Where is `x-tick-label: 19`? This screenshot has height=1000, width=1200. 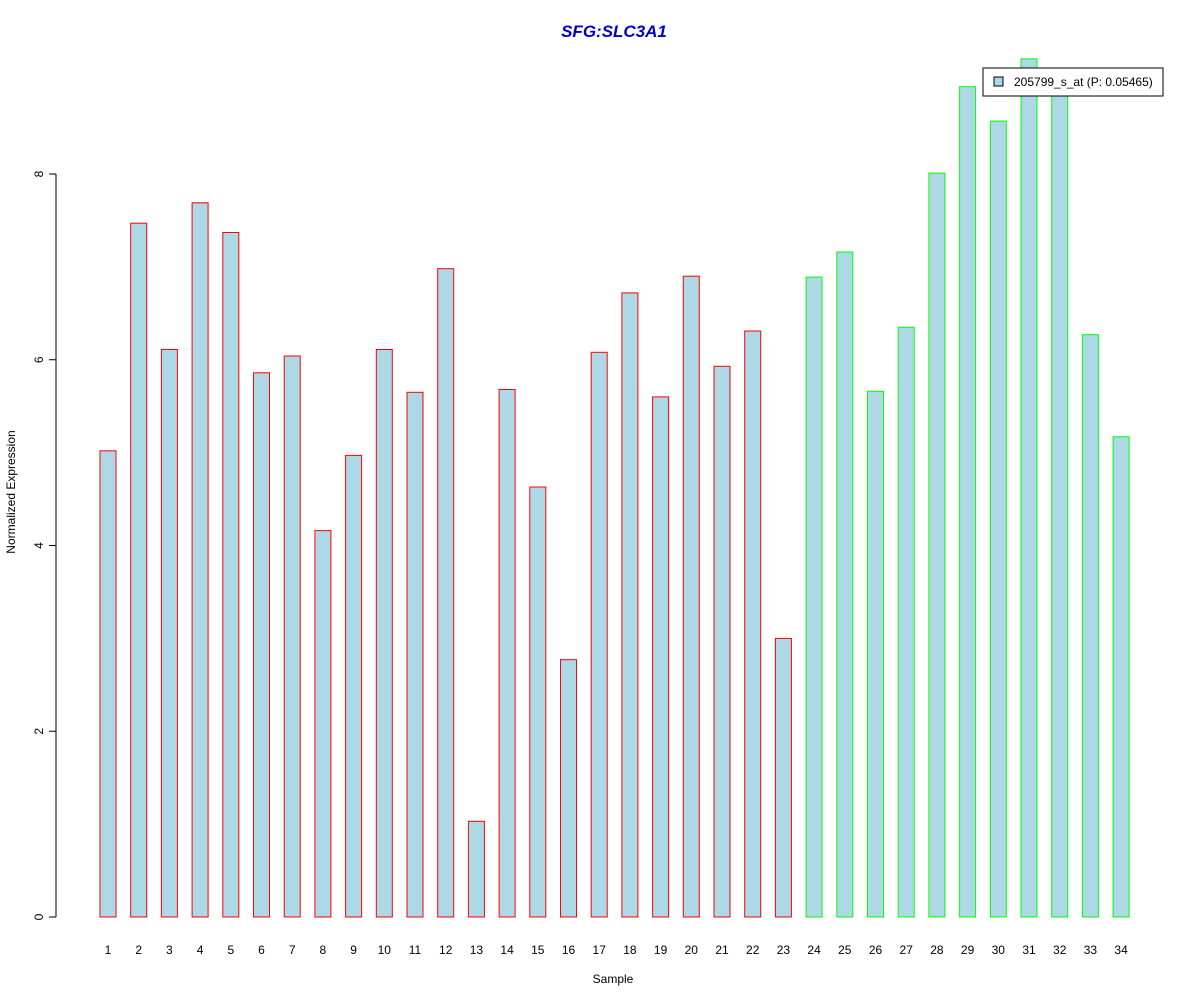 x-tick-label: 19 is located at coordinates (661, 950).